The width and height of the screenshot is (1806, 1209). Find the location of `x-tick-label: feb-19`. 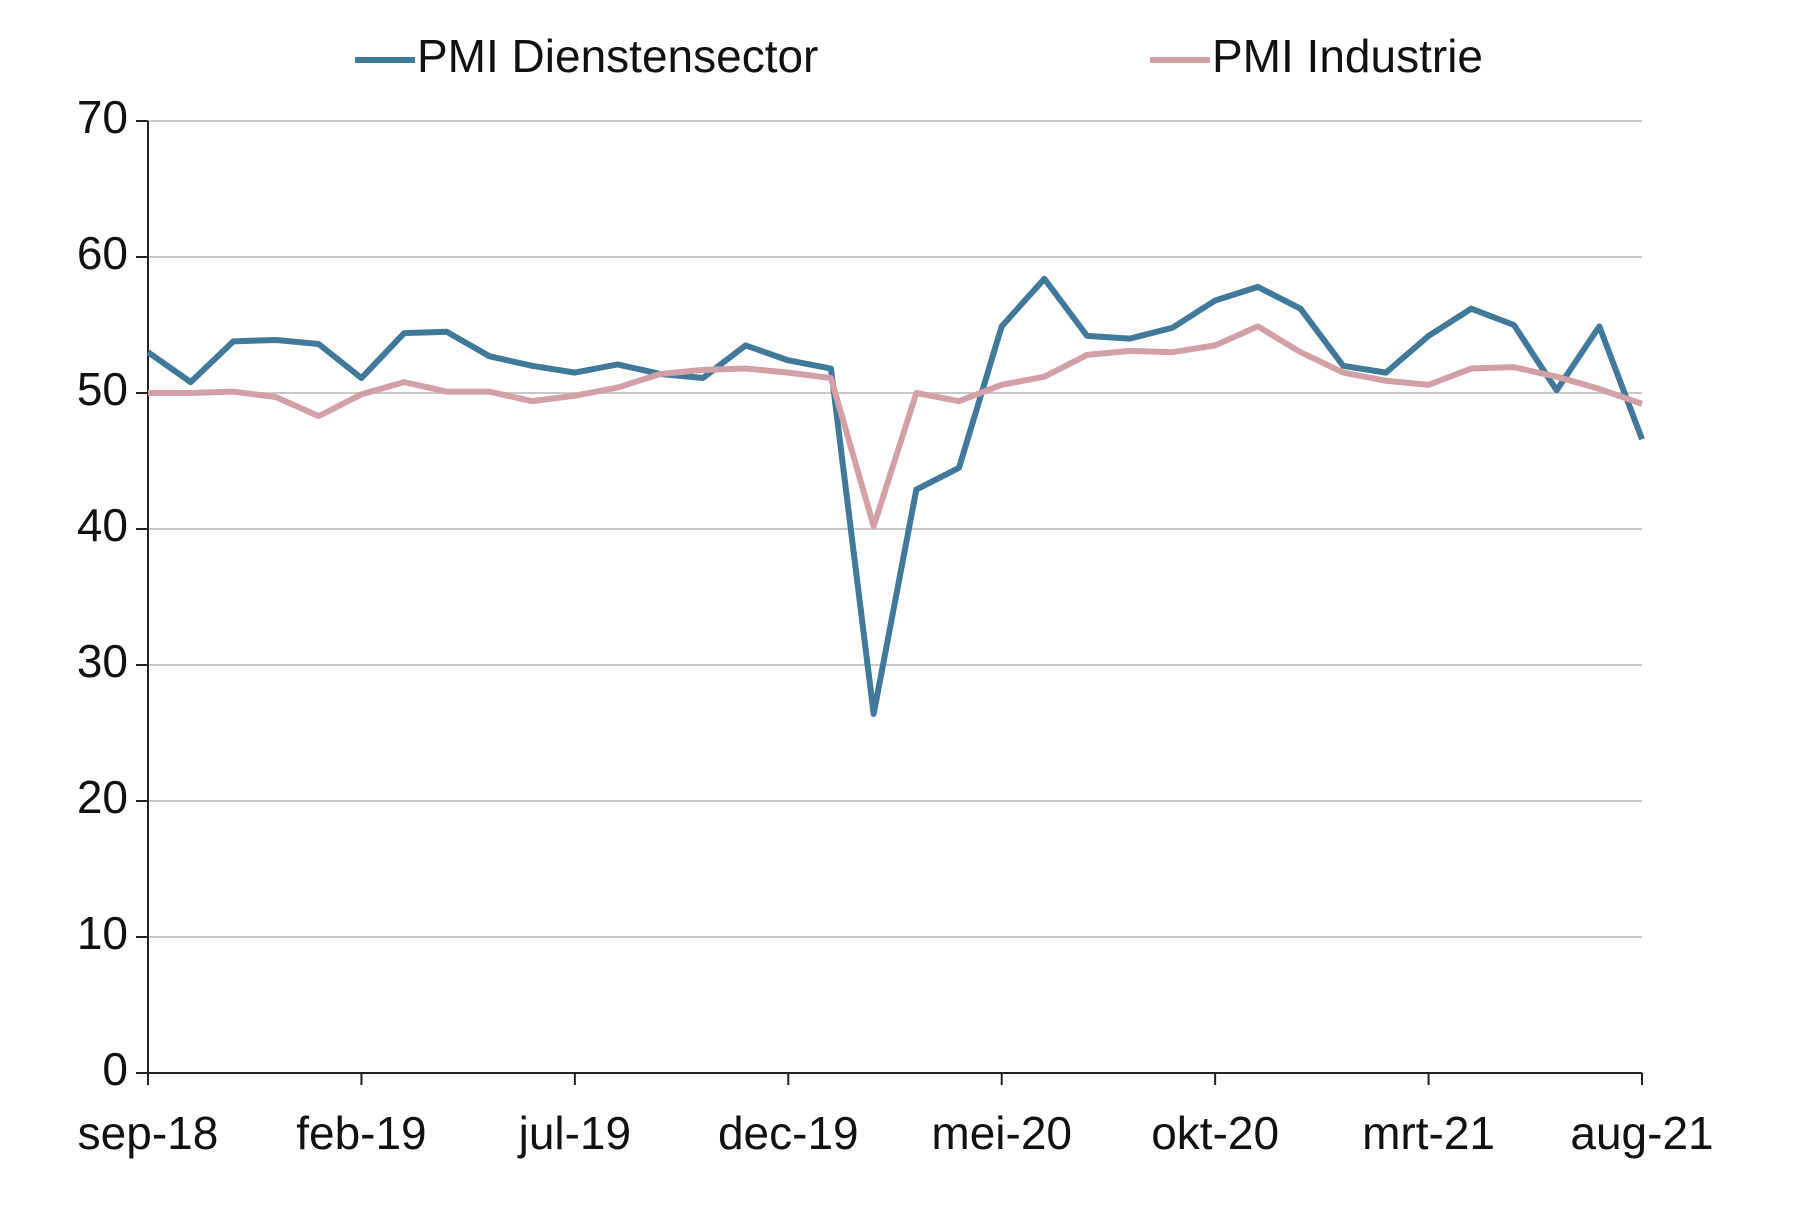

x-tick-label: feb-19 is located at coordinates (361, 1133).